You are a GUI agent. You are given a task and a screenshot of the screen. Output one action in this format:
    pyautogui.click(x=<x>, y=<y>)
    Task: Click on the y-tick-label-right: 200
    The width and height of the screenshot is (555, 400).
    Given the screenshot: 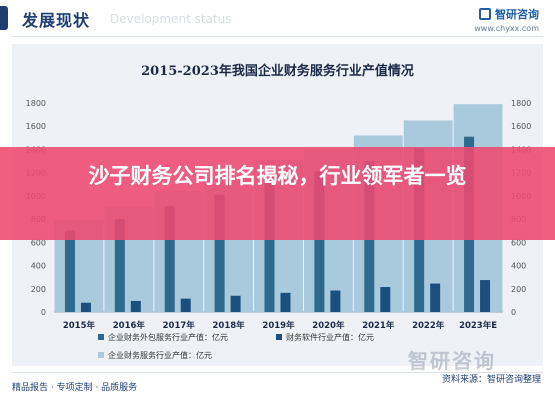 What is the action you would take?
    pyautogui.click(x=518, y=289)
    